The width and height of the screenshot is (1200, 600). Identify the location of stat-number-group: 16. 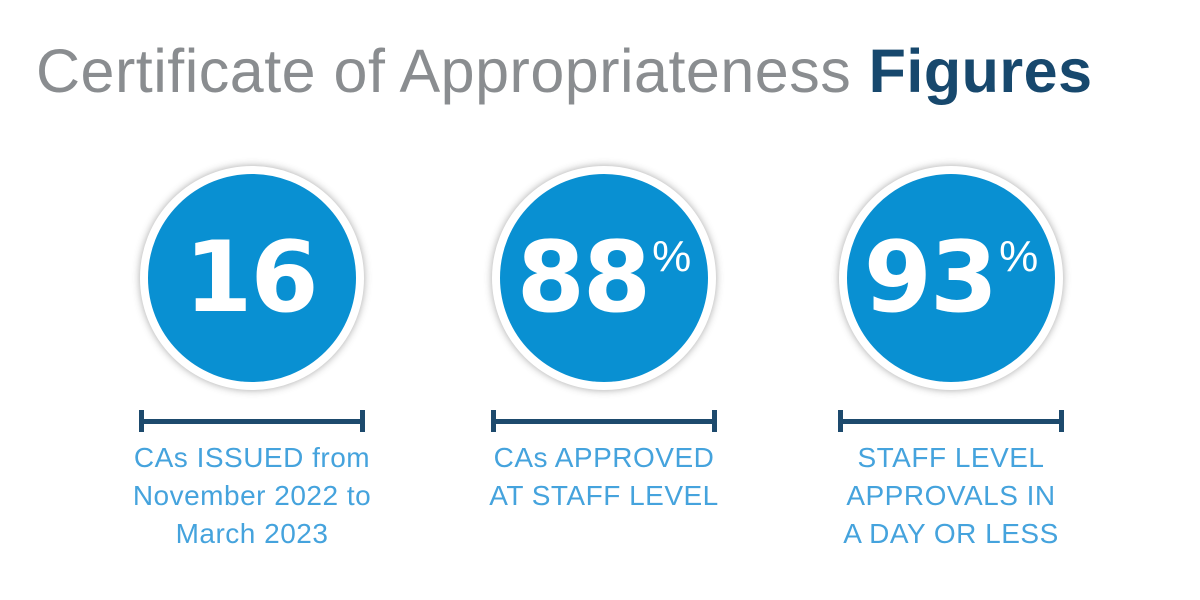
(251, 278).